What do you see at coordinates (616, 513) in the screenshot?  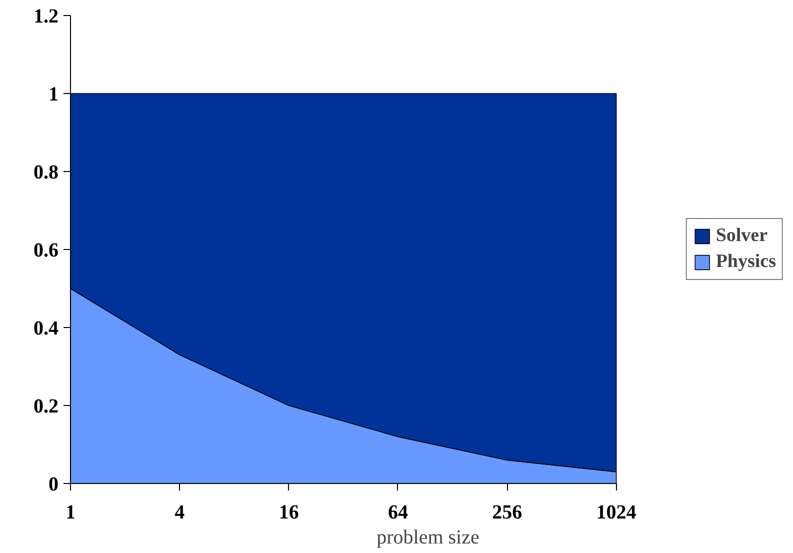 I see `x-tick-label: 1024` at bounding box center [616, 513].